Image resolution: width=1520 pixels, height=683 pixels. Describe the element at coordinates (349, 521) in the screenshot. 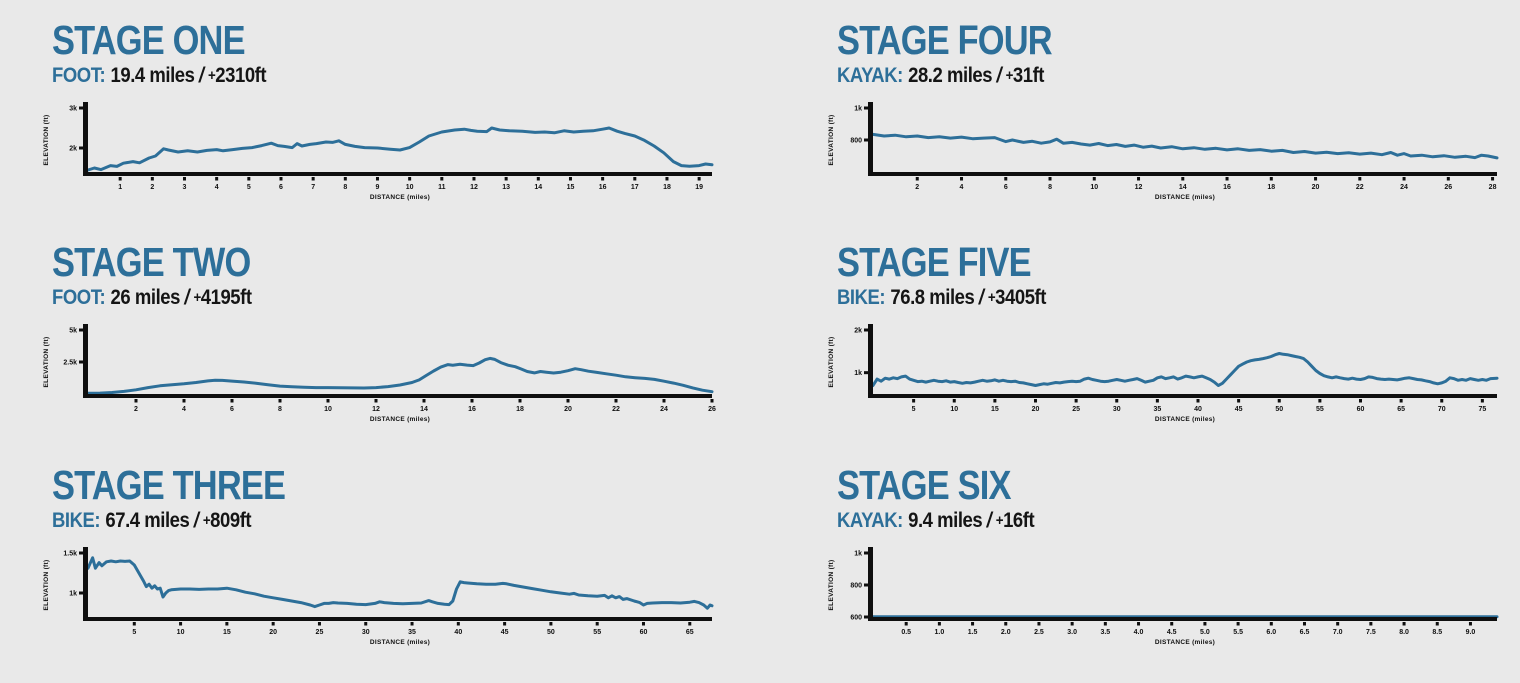

I see `stage-subtitle: BIKE: 67.4 miles / +809ft` at that location.